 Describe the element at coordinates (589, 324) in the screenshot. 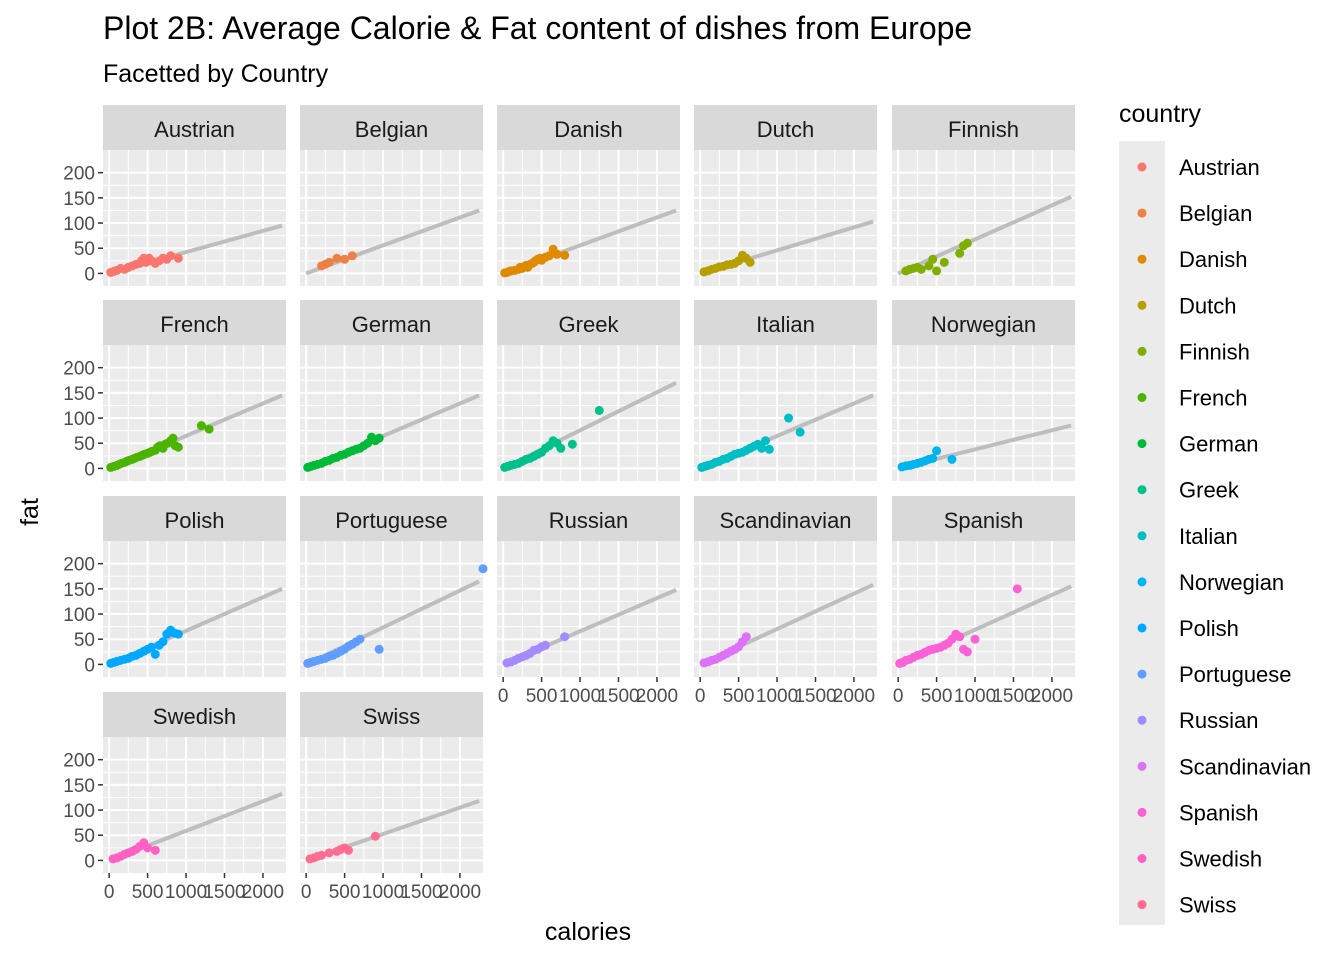

I see `facet-strip-label: Greek` at that location.